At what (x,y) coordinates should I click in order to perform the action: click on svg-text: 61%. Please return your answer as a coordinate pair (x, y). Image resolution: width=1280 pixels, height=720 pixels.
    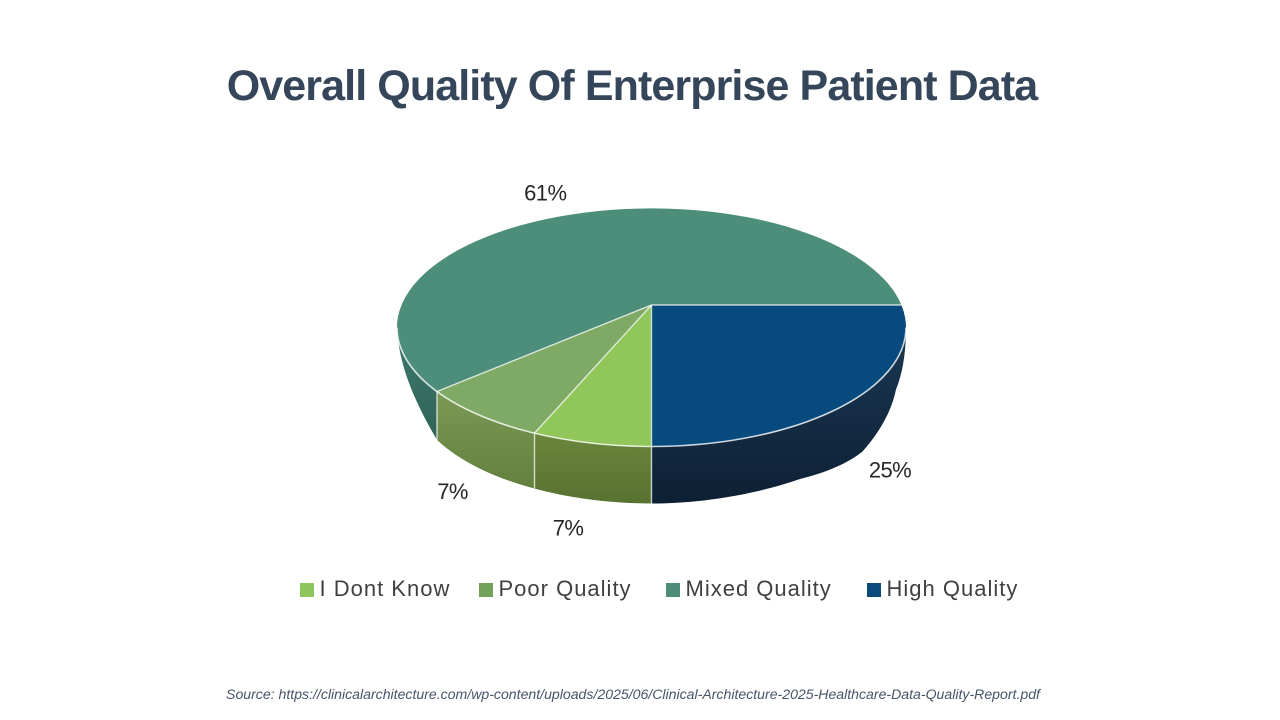
    Looking at the image, I should click on (545, 193).